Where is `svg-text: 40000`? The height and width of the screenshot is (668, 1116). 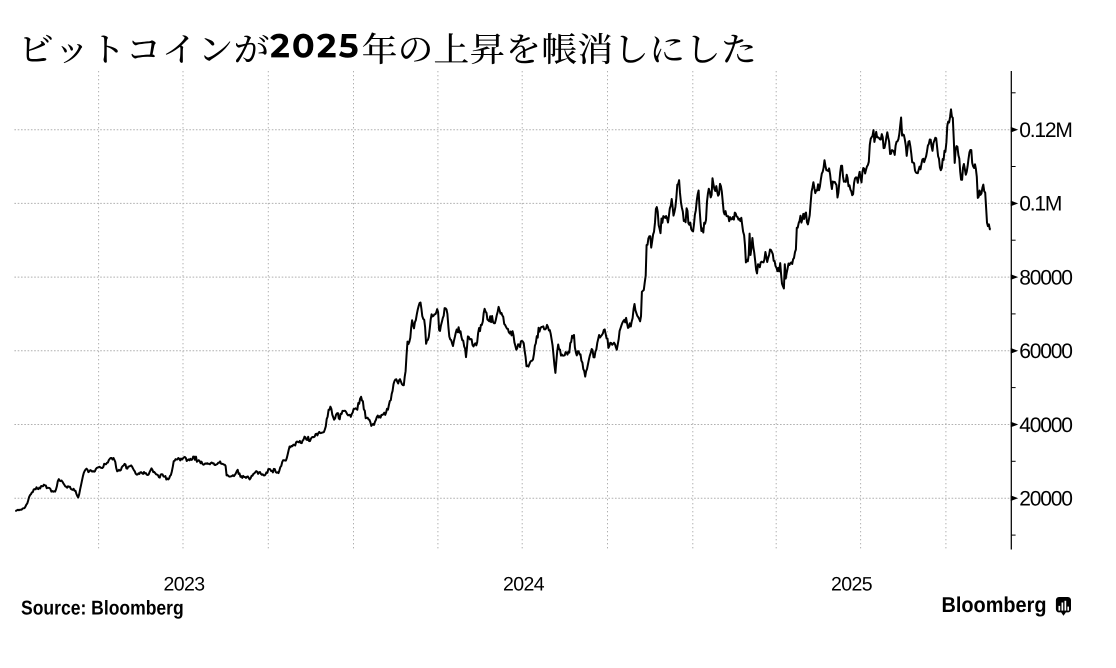
svg-text: 40000 is located at coordinates (1045, 425).